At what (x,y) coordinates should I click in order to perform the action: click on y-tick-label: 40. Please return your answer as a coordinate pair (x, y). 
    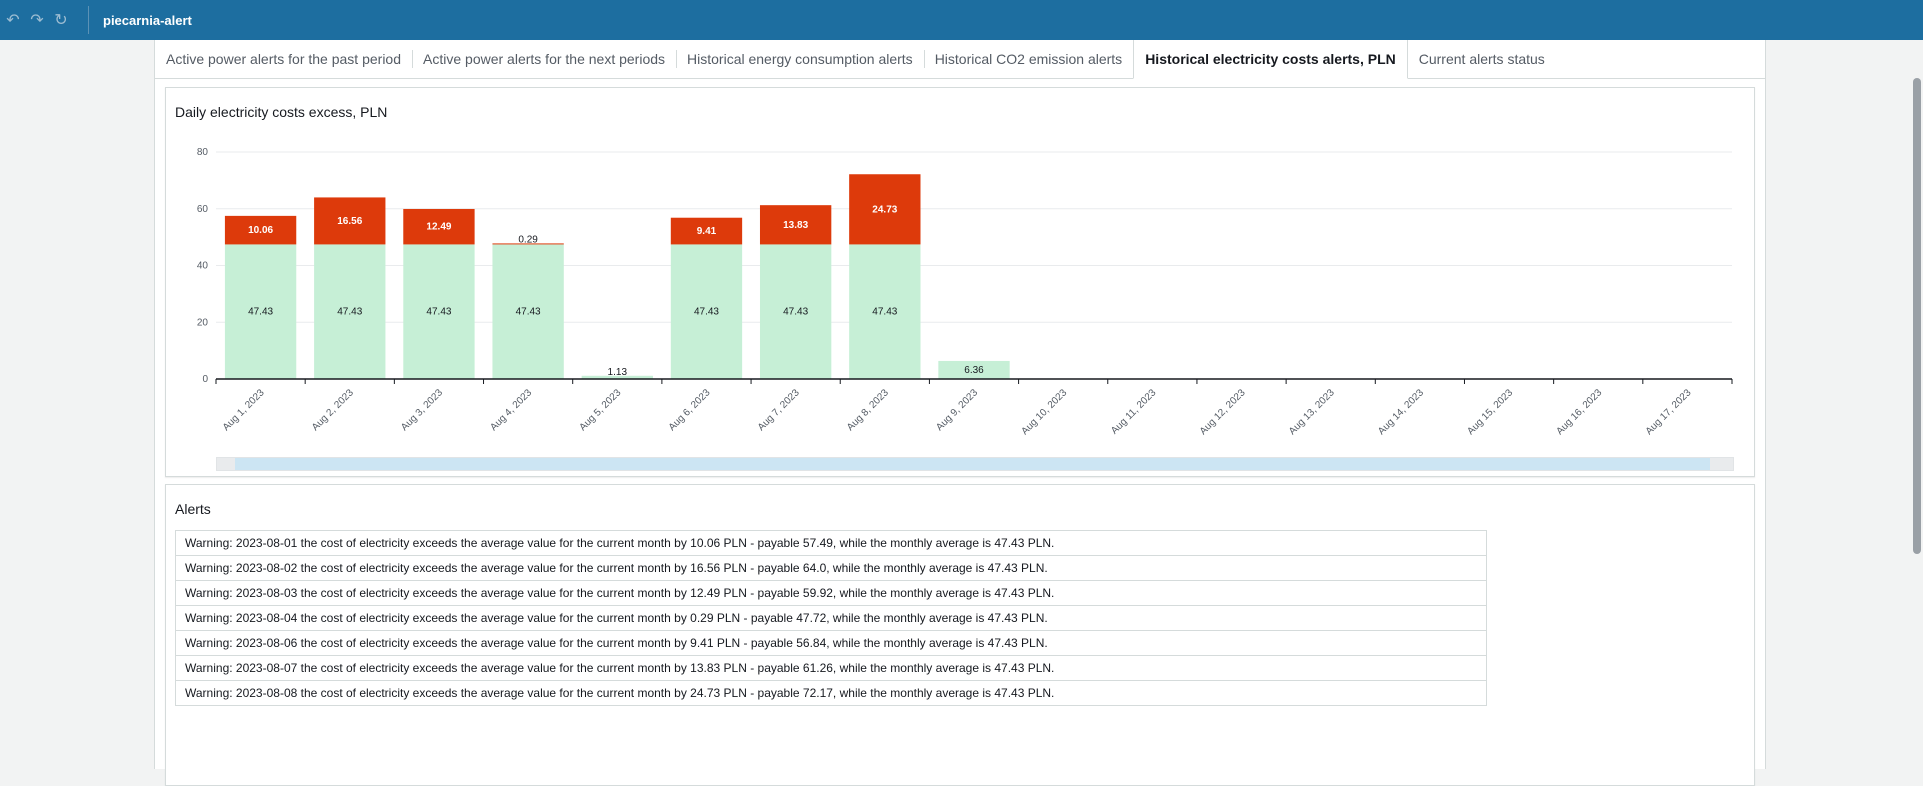
    Looking at the image, I should click on (203, 266).